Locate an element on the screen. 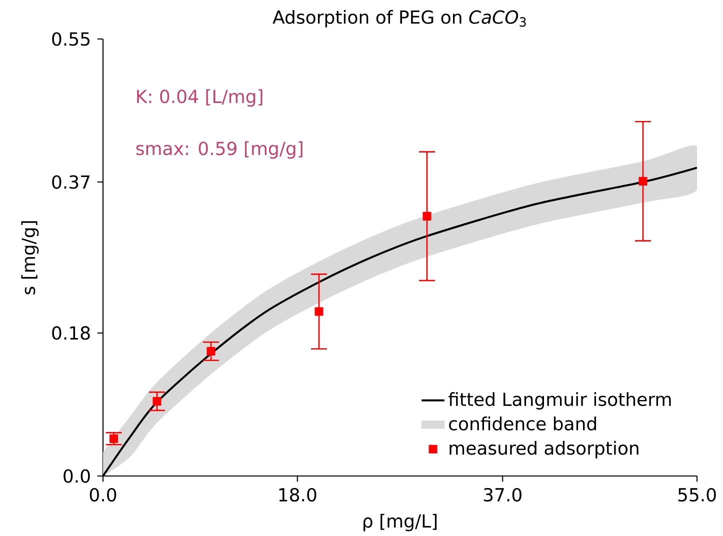 This screenshot has width=723, height=536. x-tick-label: 0.0 is located at coordinates (103, 495).